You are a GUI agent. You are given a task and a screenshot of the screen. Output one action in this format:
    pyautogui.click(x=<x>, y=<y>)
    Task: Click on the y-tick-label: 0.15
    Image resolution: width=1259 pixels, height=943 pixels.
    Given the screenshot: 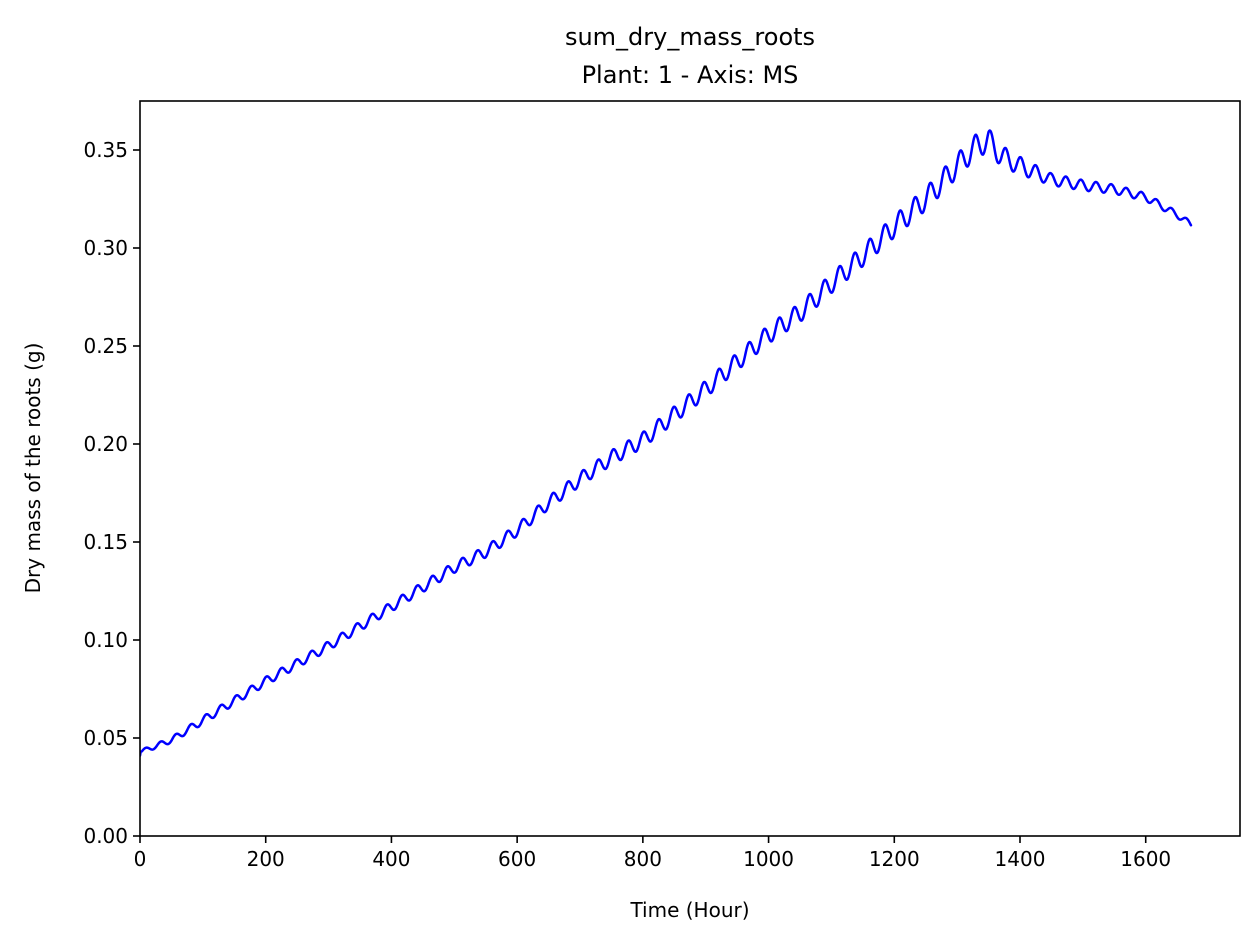 What is the action you would take?
    pyautogui.click(x=105, y=542)
    